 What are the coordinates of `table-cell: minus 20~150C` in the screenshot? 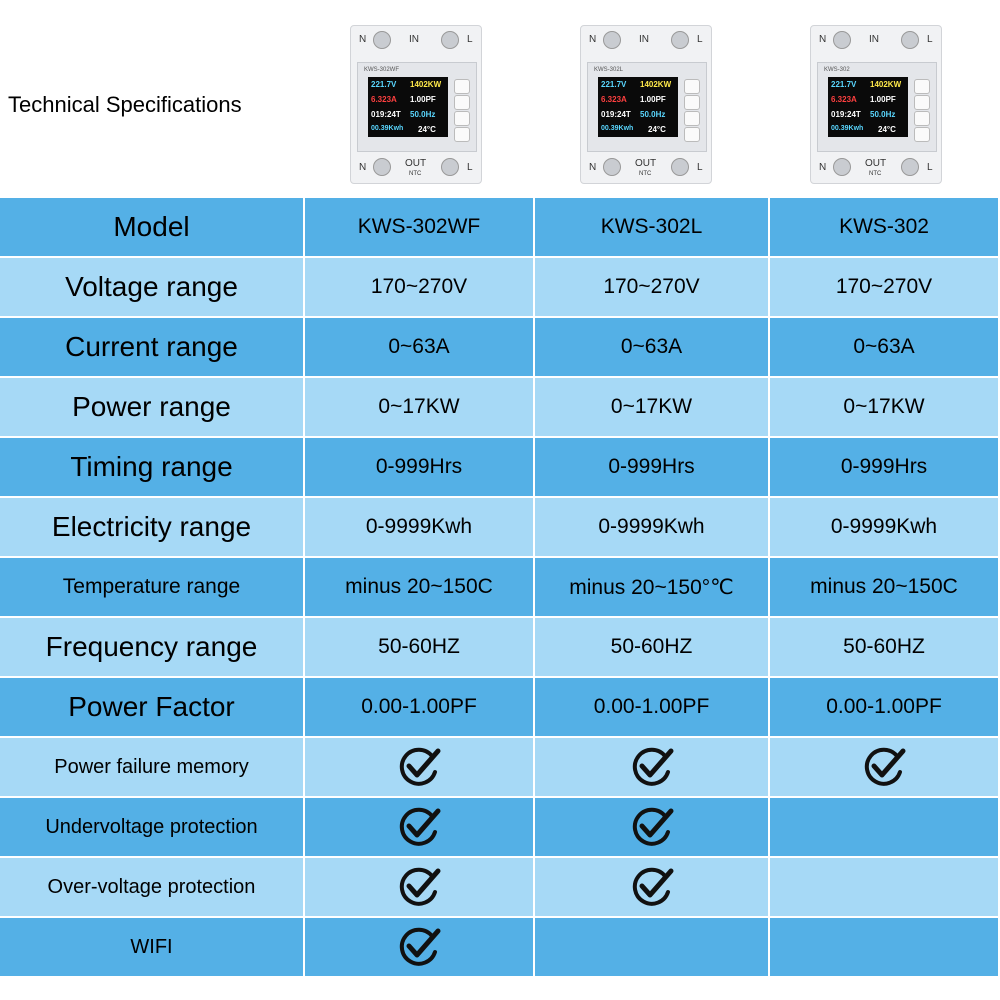 It's located at (885, 588).